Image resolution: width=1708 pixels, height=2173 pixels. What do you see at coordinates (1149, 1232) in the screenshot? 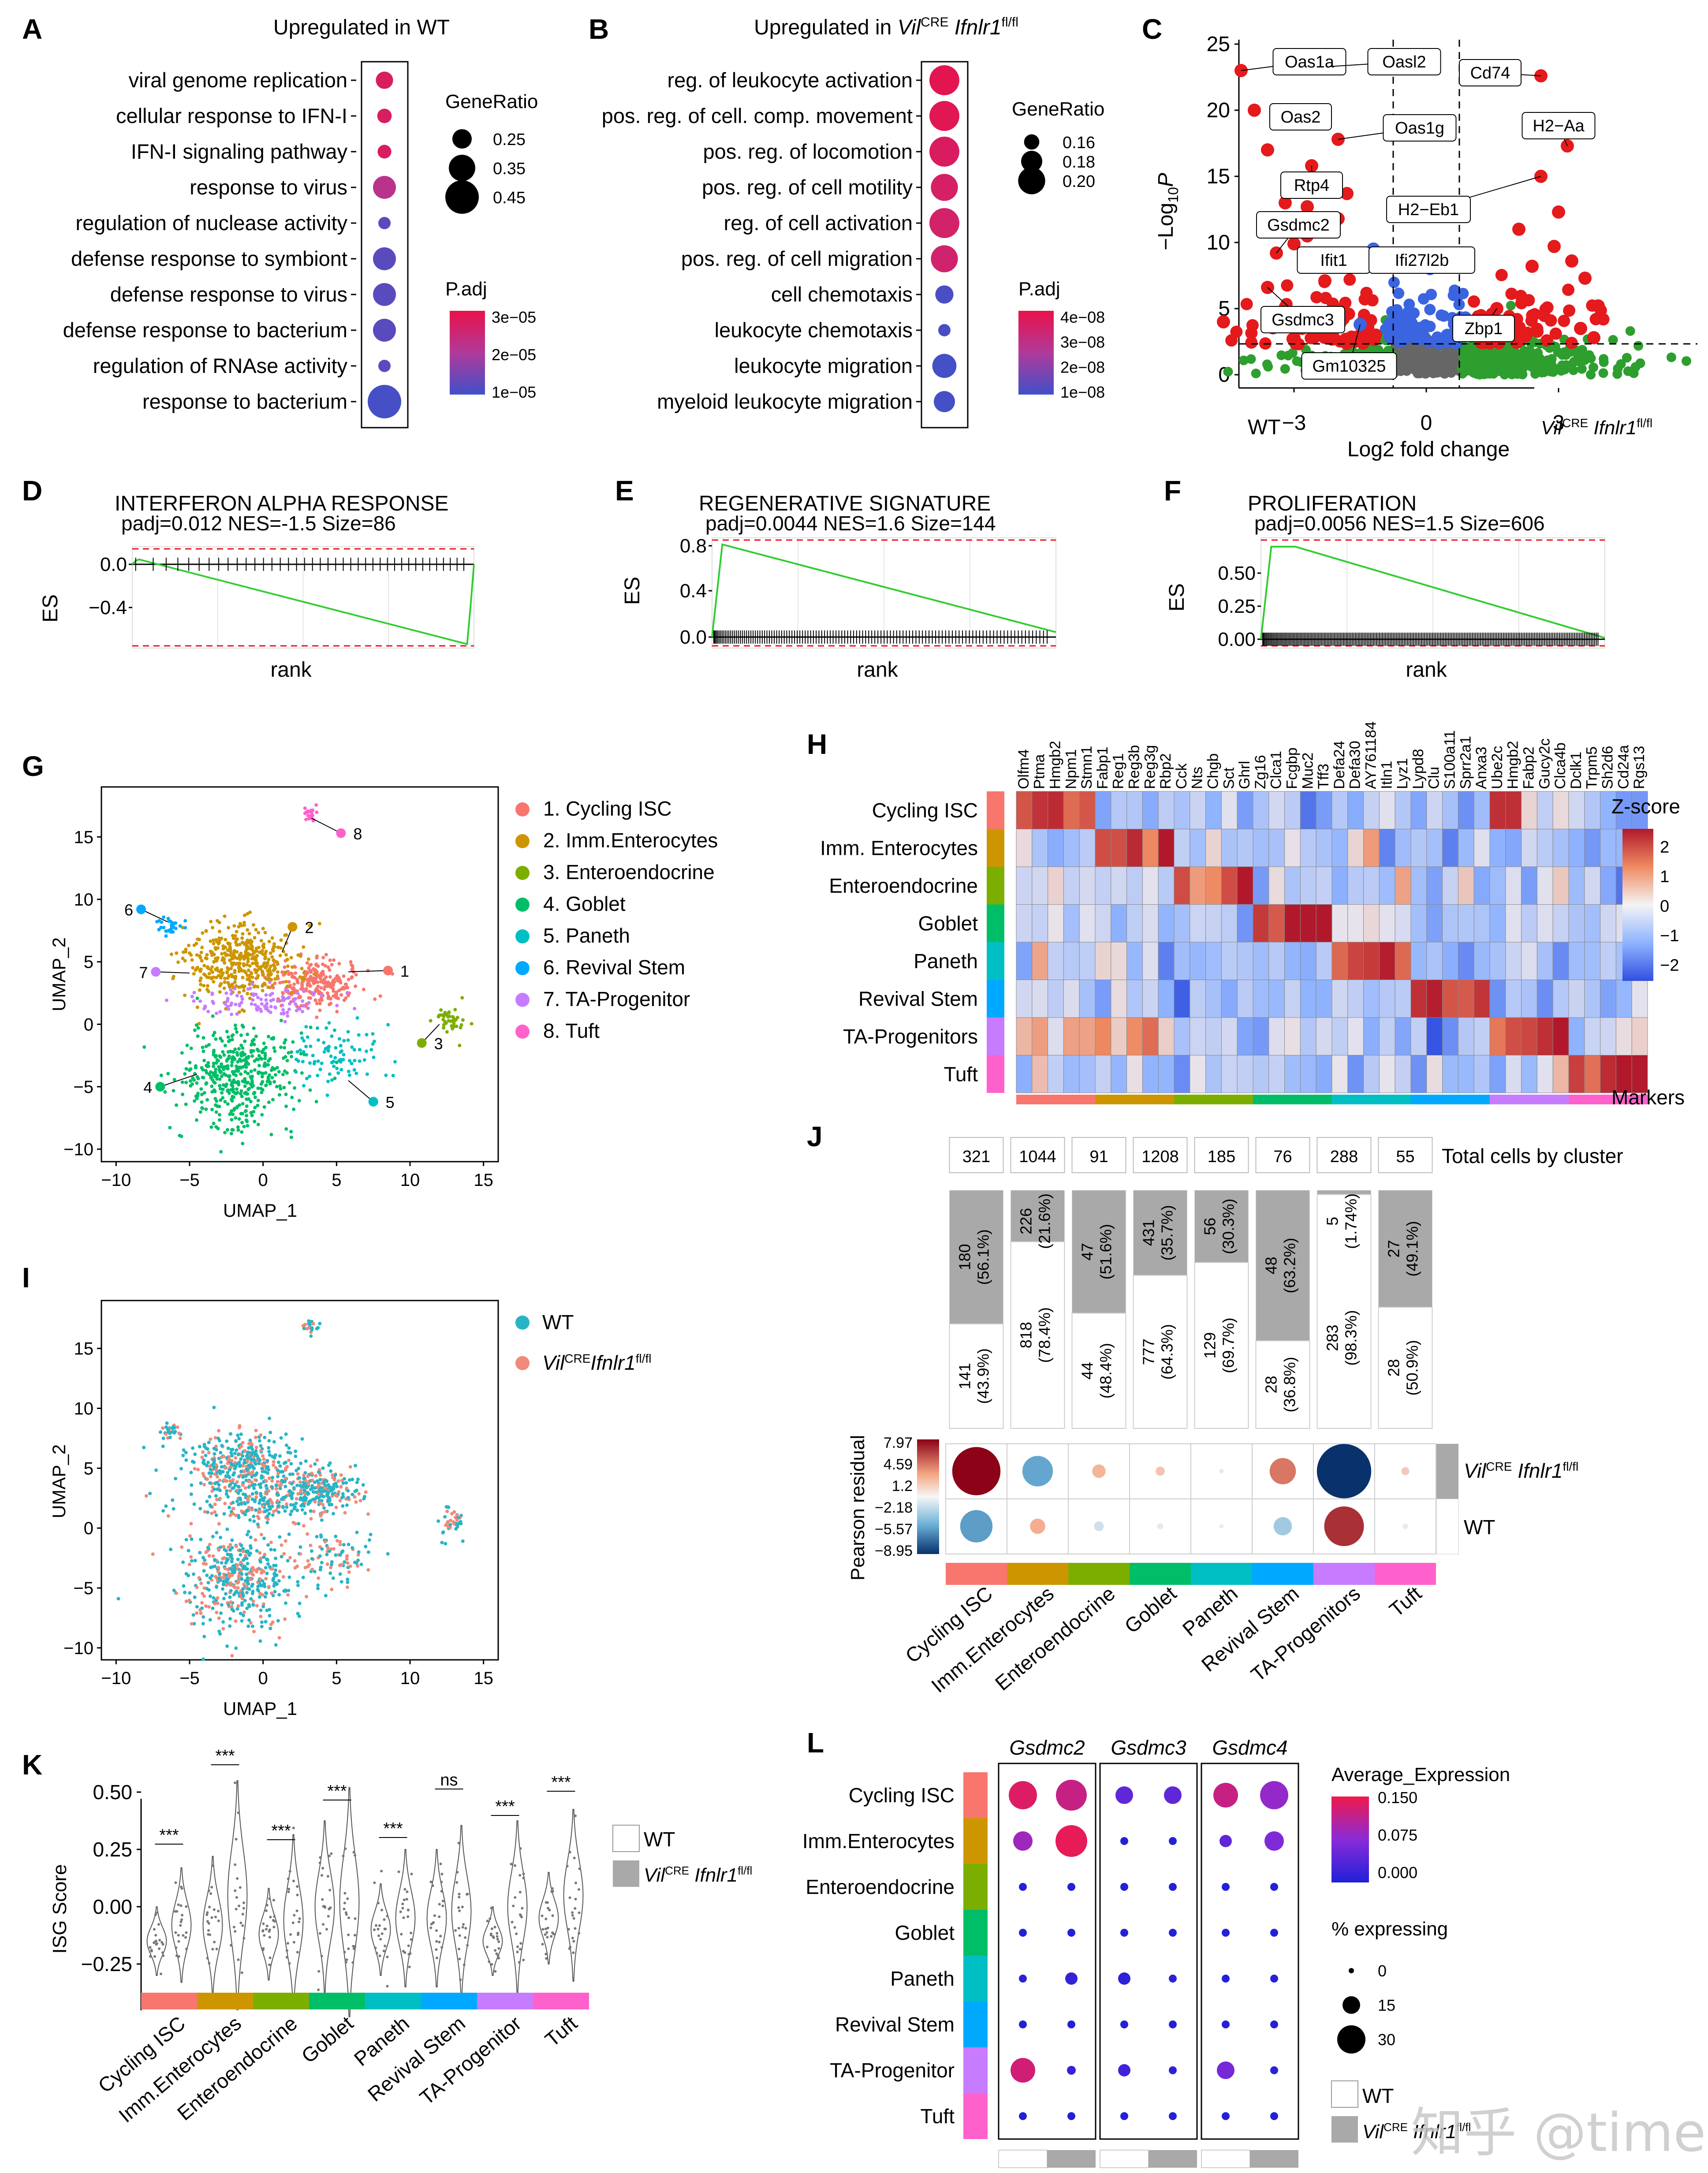
I see `j-ko-count: 431` at bounding box center [1149, 1232].